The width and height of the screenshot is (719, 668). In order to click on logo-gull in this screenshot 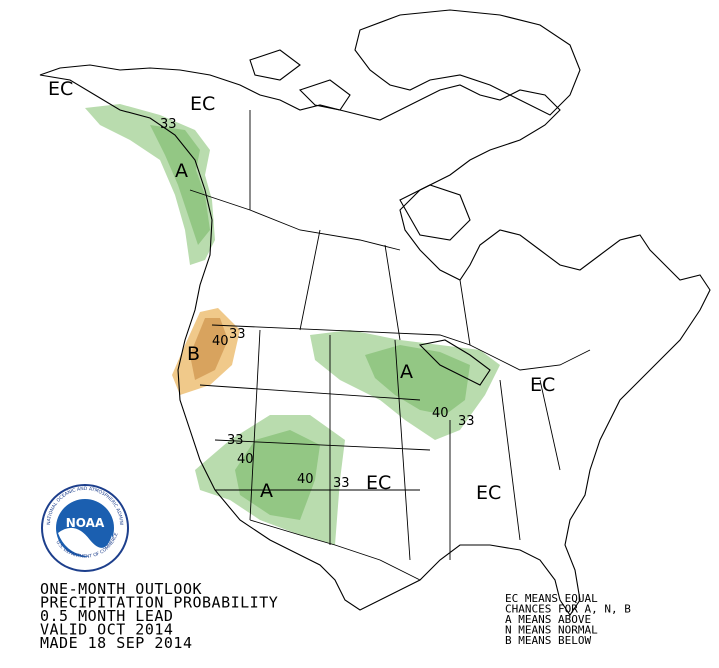, I will do `click(85, 542)`.